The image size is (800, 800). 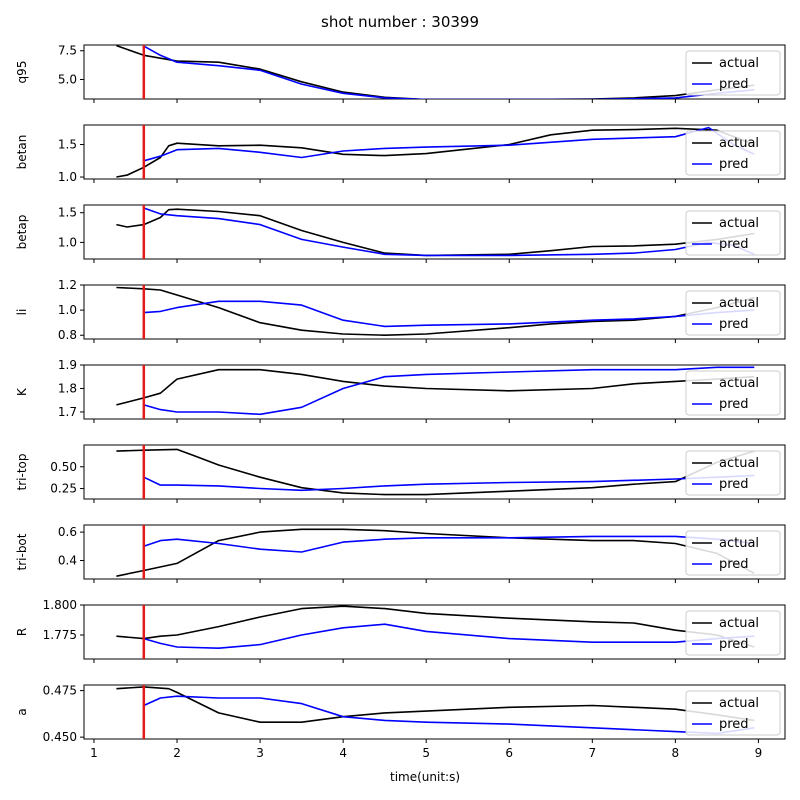 What do you see at coordinates (63, 467) in the screenshot?
I see `y-tick-label: 0.50` at bounding box center [63, 467].